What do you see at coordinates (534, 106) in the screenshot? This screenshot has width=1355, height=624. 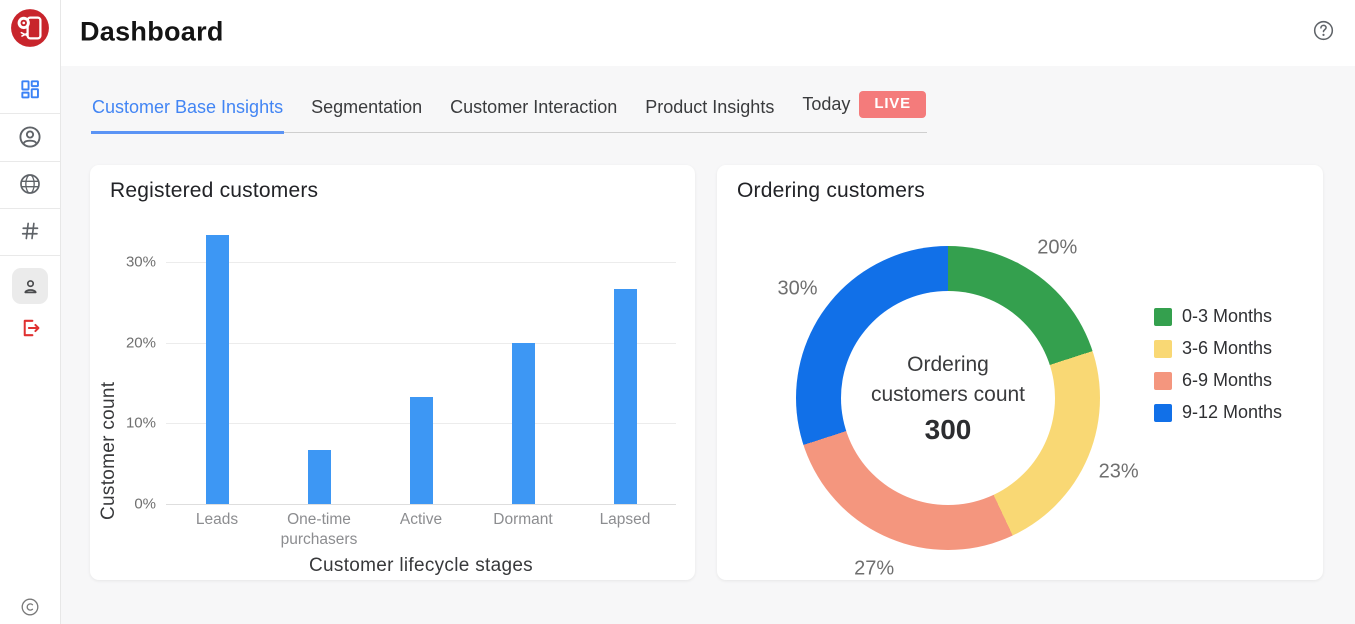 I see `tab-label: Customer Interaction` at bounding box center [534, 106].